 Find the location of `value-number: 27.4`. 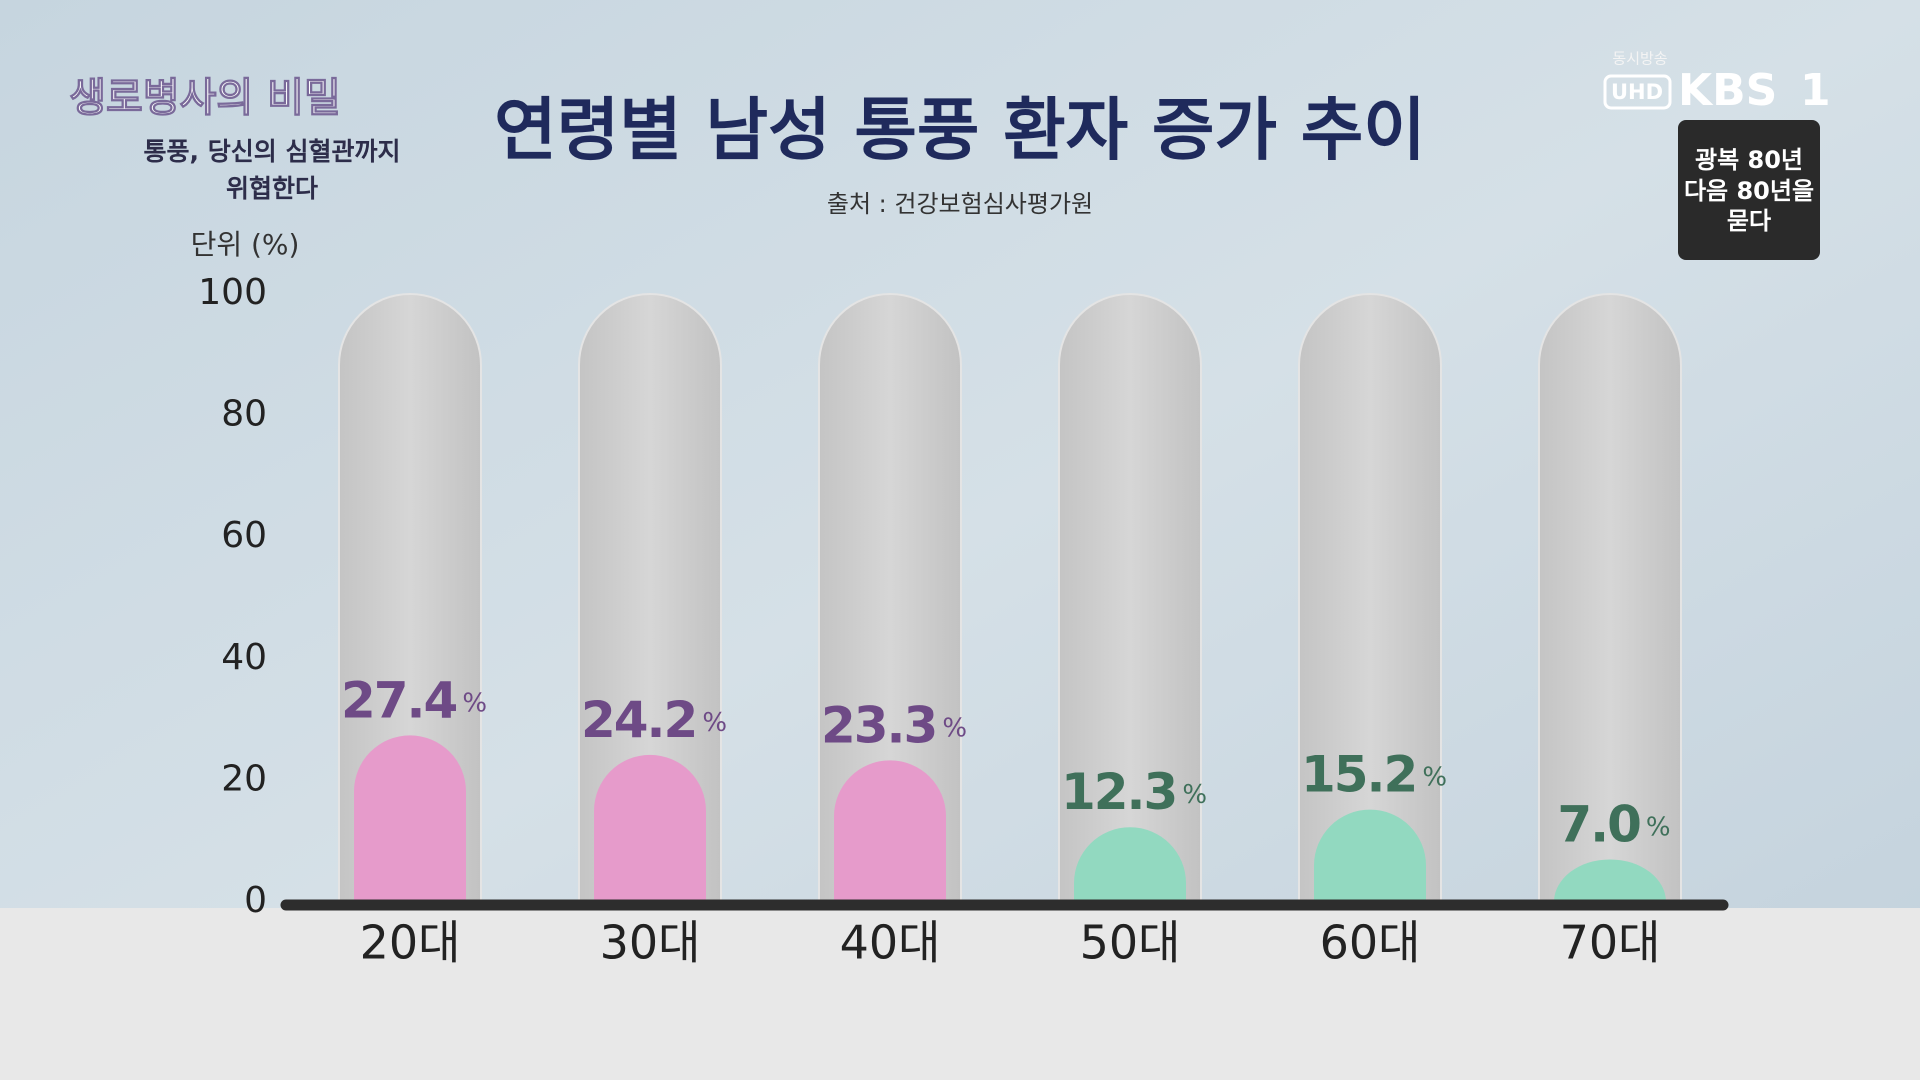

value-number: 27.4 is located at coordinates (399, 700).